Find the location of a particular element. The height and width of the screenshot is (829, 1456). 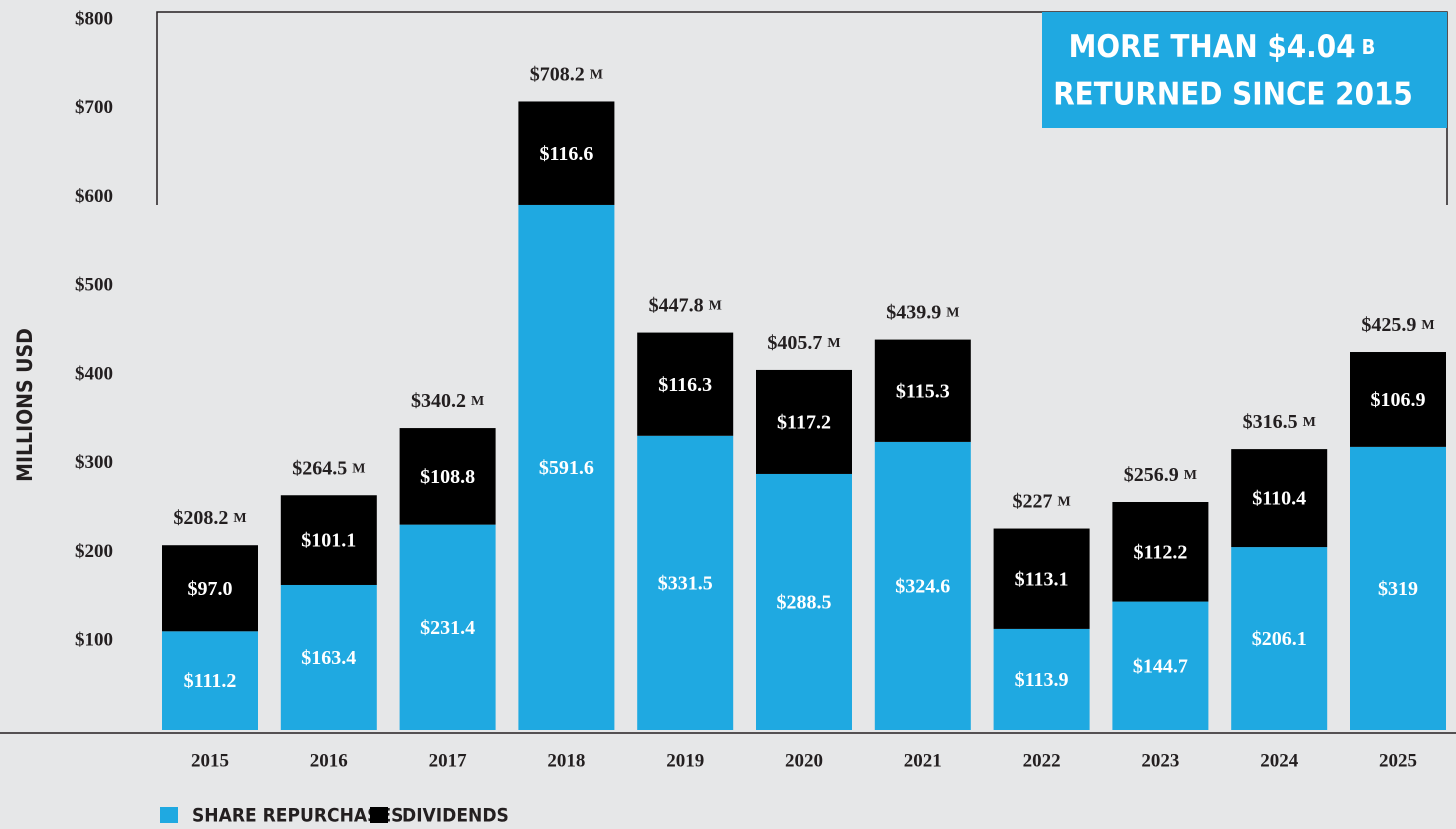

total-amount: $264.5 is located at coordinates (319, 468).